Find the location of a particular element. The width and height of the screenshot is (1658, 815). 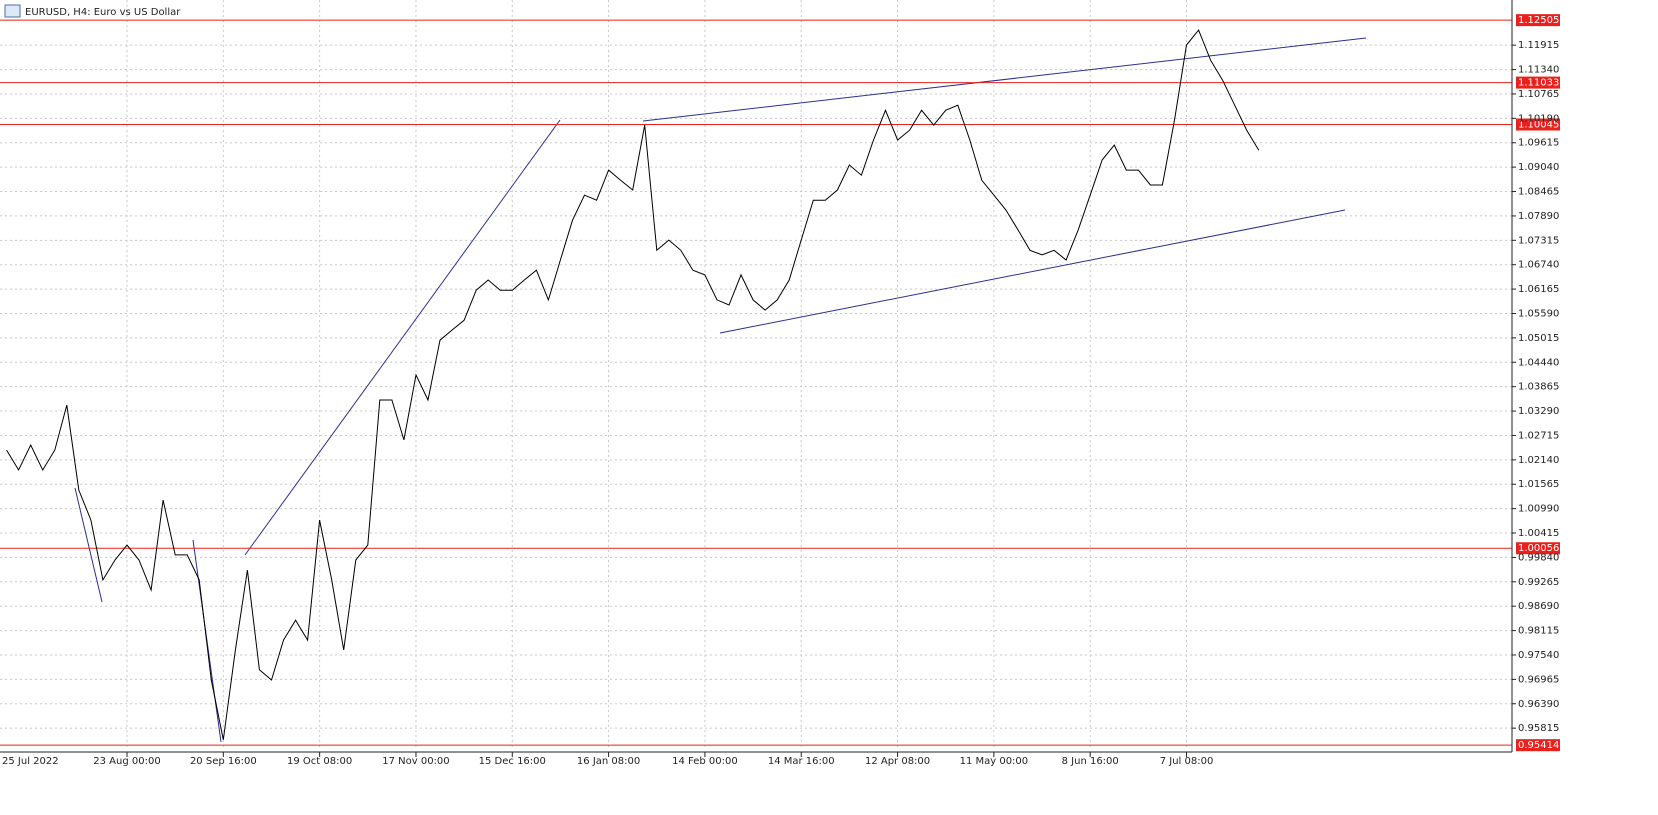

x-tick-label: 23 Aug 00:00 is located at coordinates (126, 761).